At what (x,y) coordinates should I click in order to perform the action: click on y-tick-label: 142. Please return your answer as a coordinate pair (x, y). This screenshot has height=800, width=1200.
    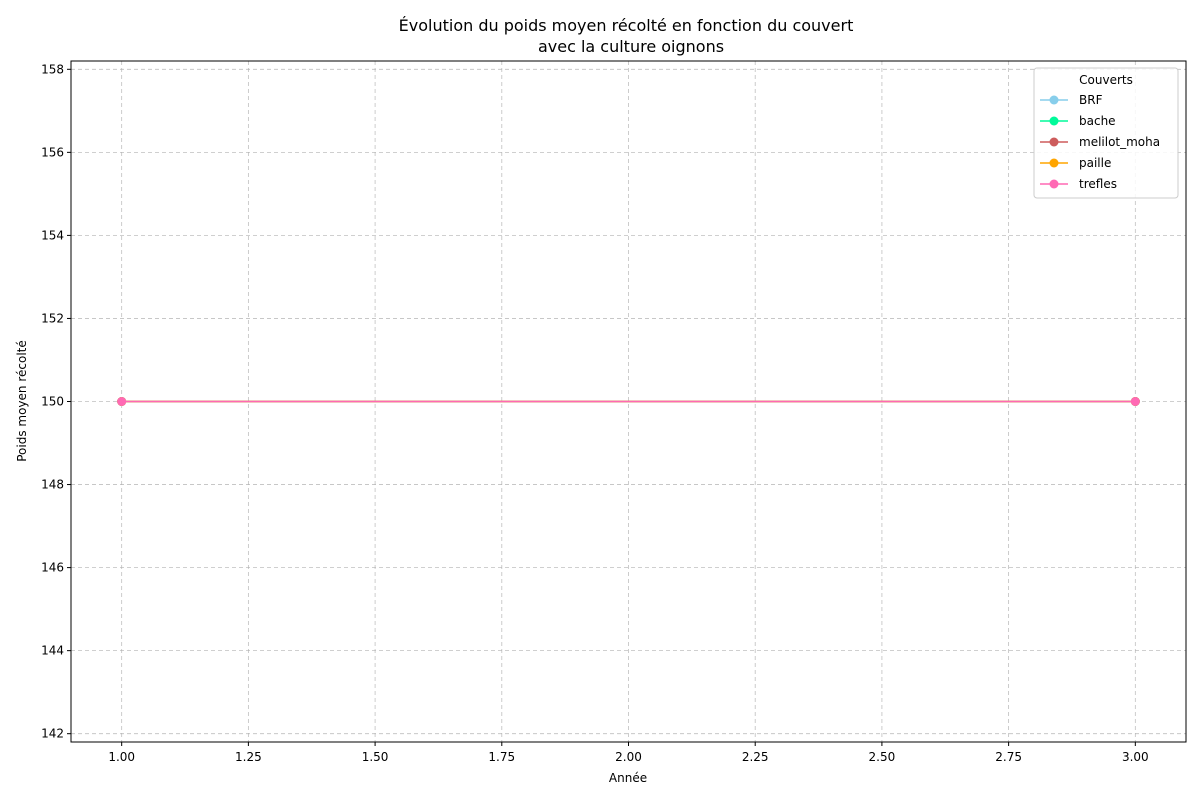
    Looking at the image, I should click on (52, 734).